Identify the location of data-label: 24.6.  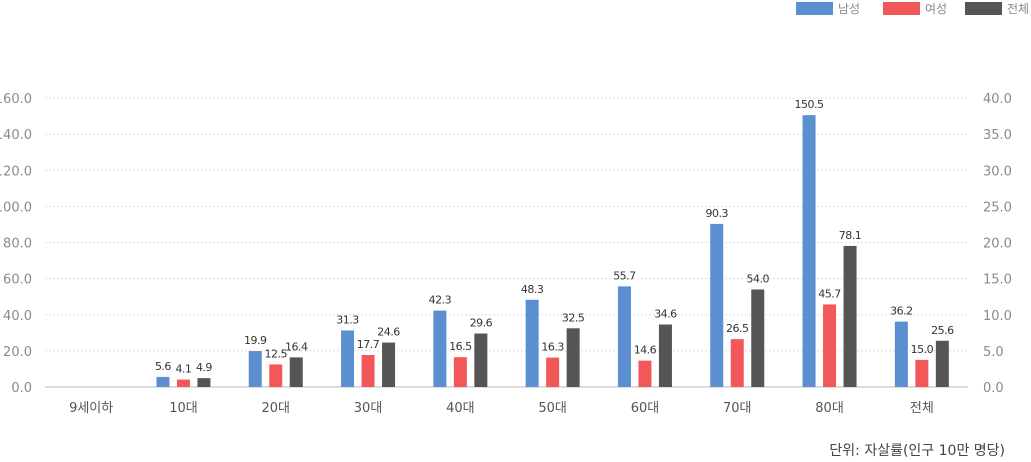
(388, 332).